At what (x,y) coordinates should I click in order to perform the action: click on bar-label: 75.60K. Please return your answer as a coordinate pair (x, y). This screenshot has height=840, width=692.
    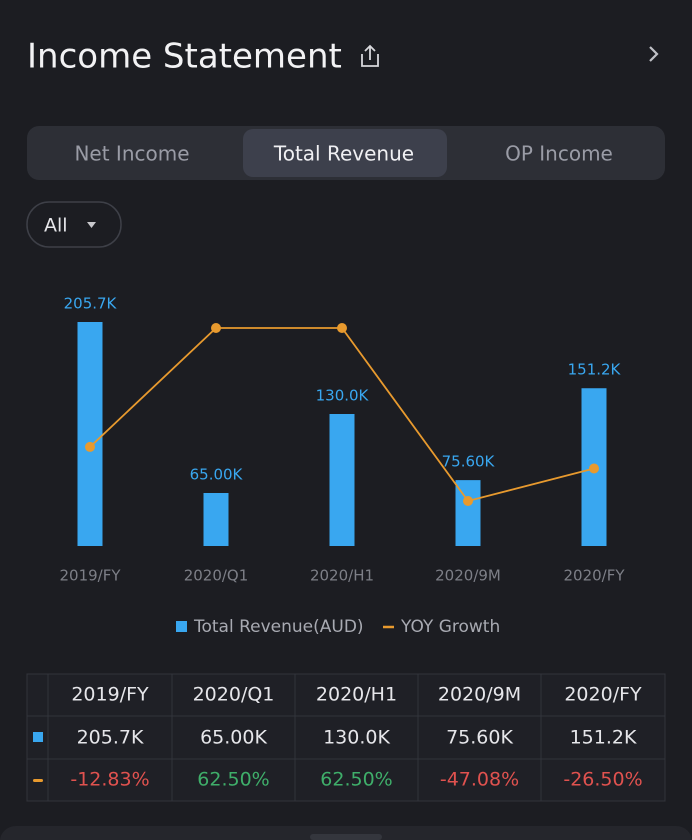
    Looking at the image, I should click on (469, 462).